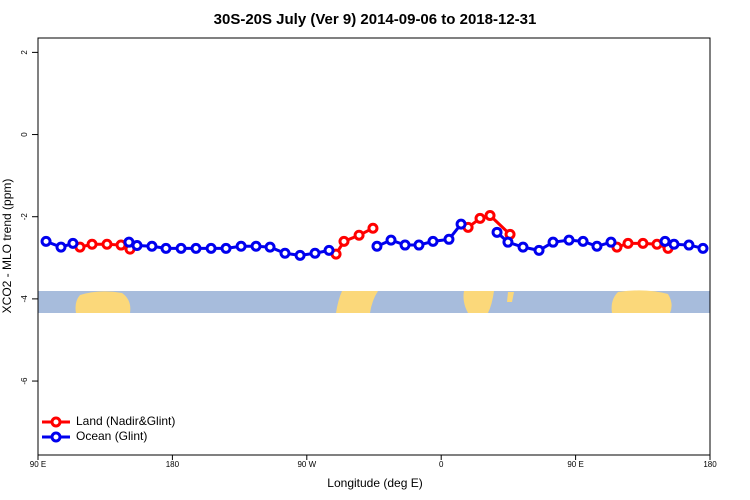  What do you see at coordinates (374, 483) in the screenshot?
I see `x-axis-label: Longitude (deg E)` at bounding box center [374, 483].